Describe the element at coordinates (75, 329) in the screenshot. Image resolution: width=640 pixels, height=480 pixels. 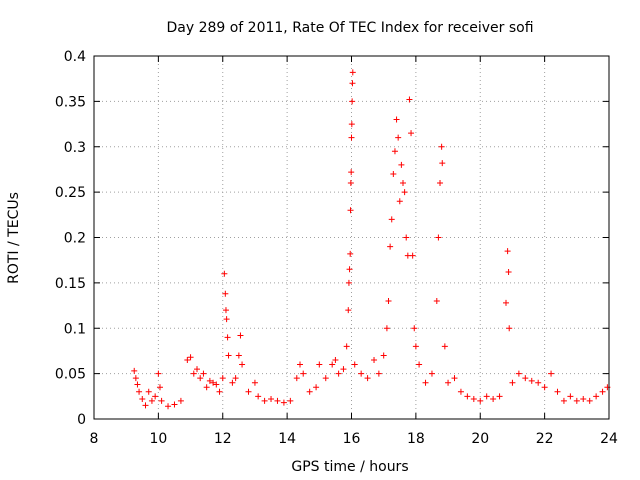
I see `y-tick-label: 0.1` at that location.